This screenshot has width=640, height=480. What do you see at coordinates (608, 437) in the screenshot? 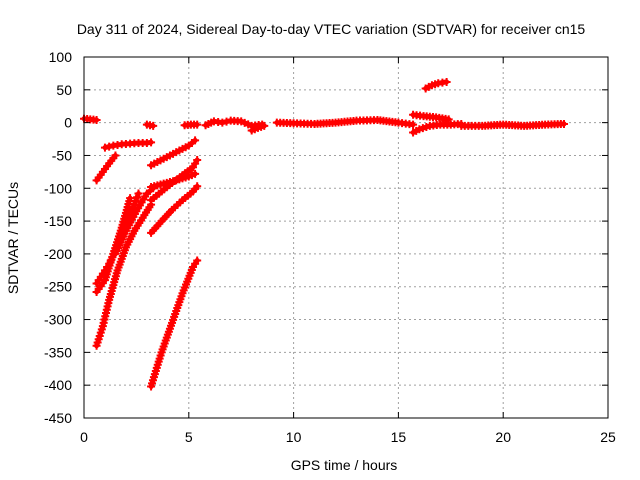
I see `x-tick-label: 25` at bounding box center [608, 437].